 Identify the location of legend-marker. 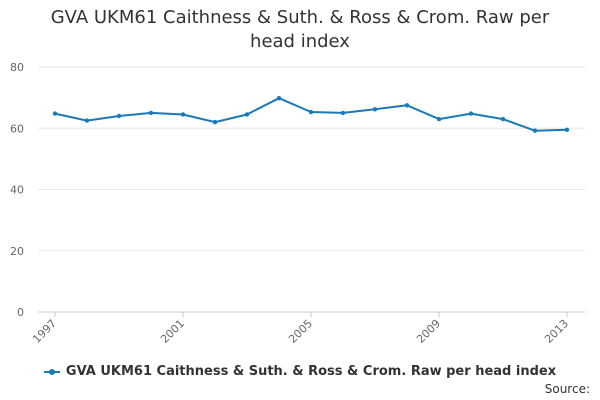
(51, 371).